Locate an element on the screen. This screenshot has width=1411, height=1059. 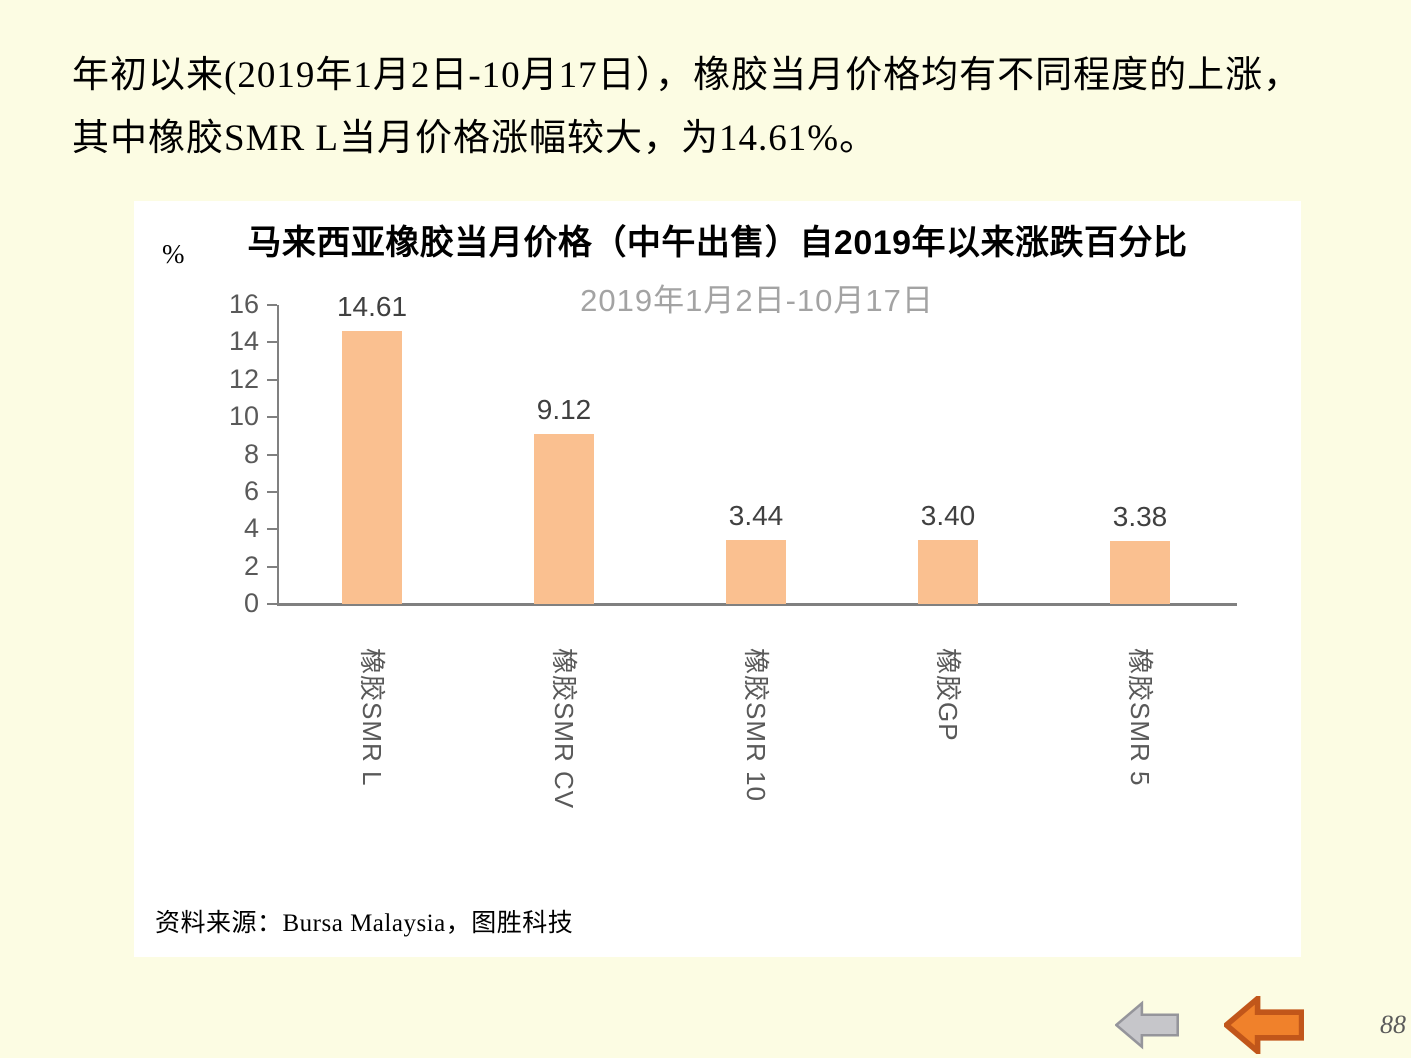
back-button-orange is located at coordinates (1263, 1025).